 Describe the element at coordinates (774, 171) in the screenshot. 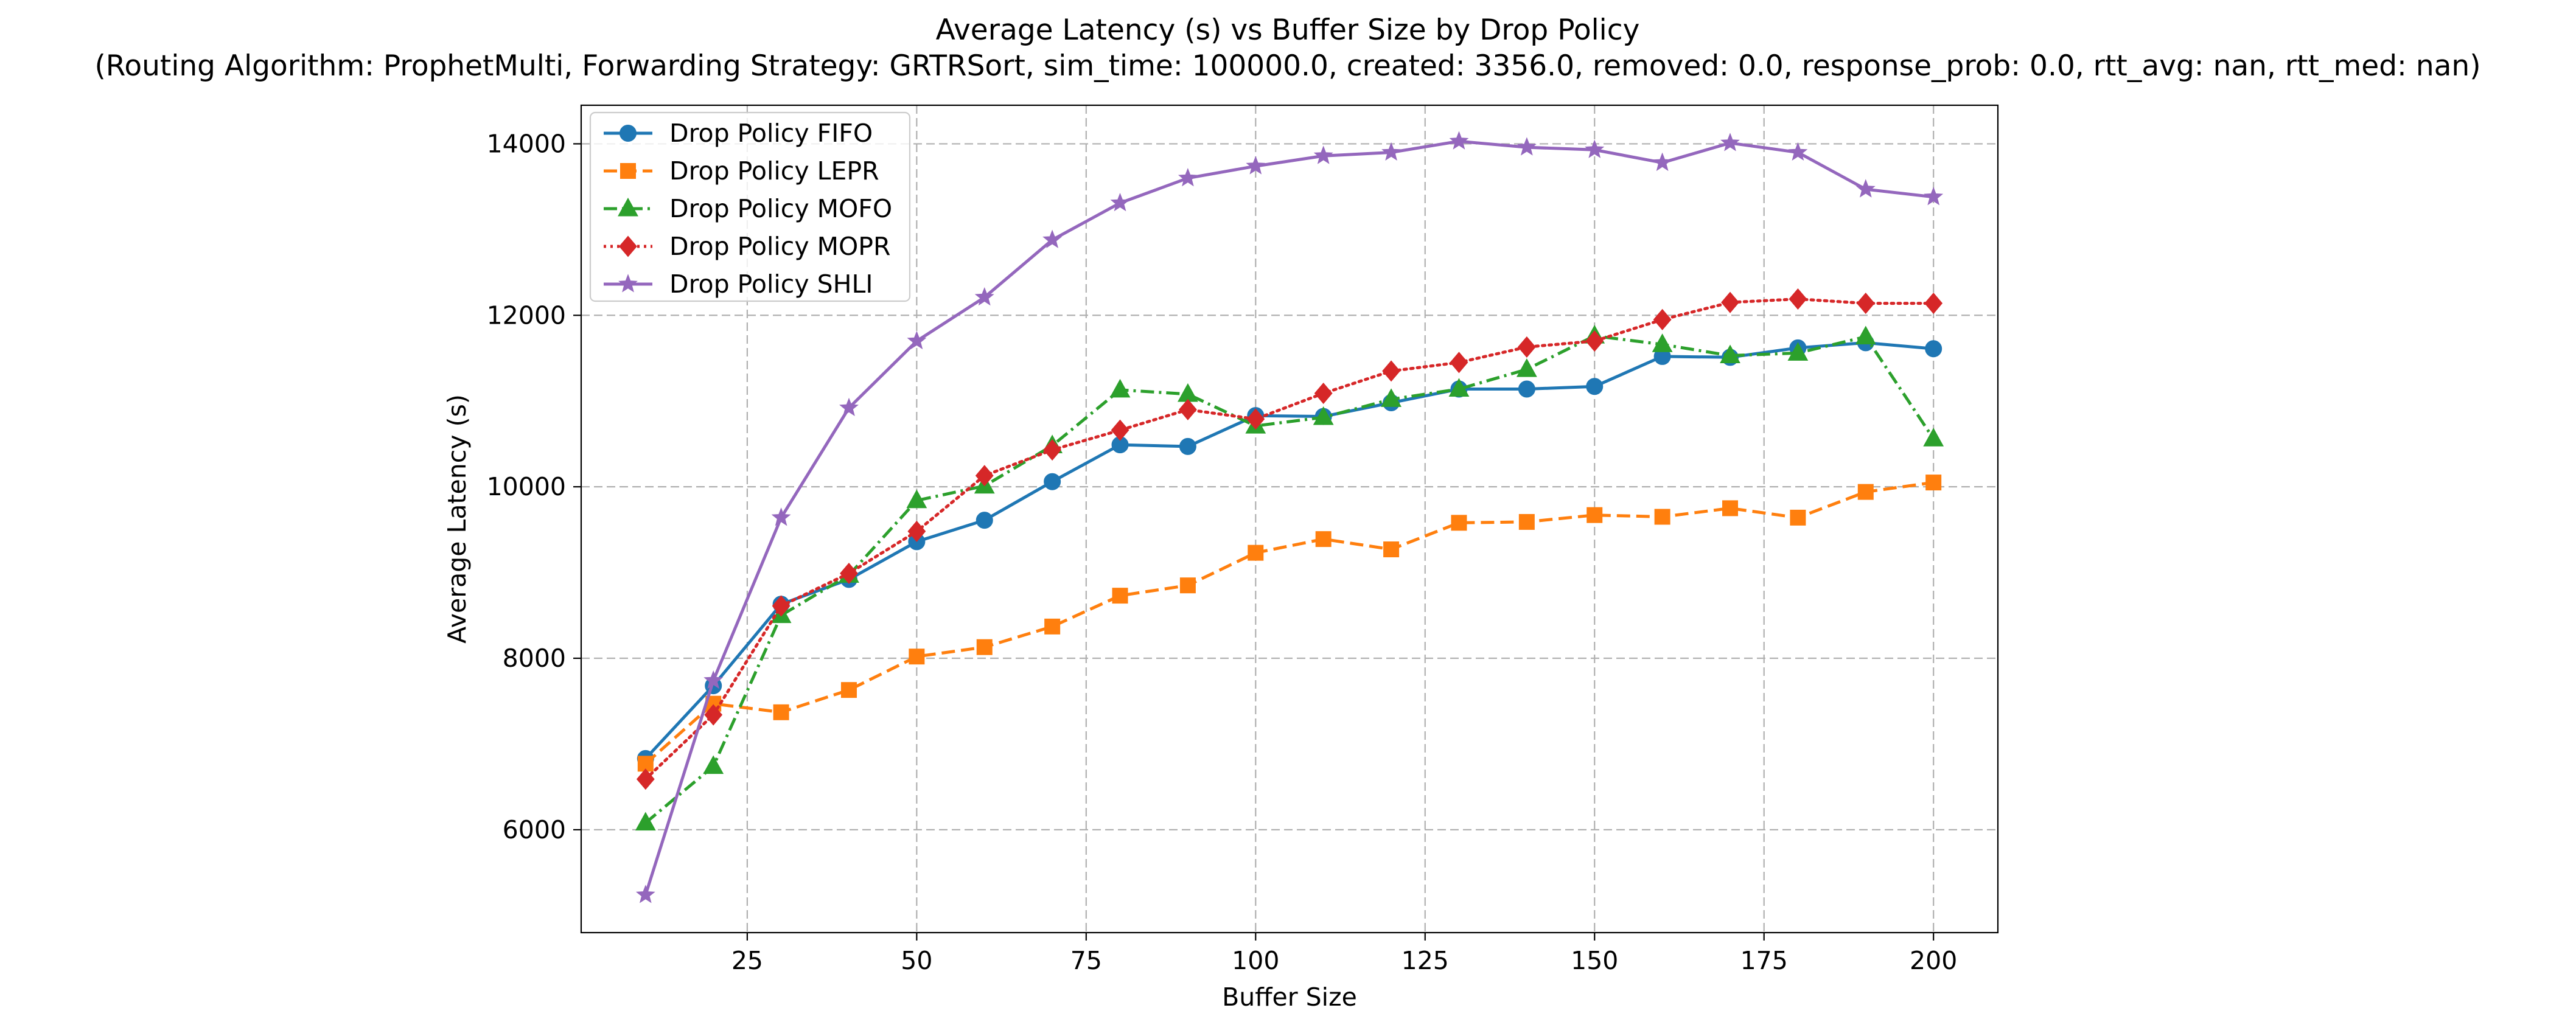

I see `legend-label: Drop Policy LEPR` at that location.